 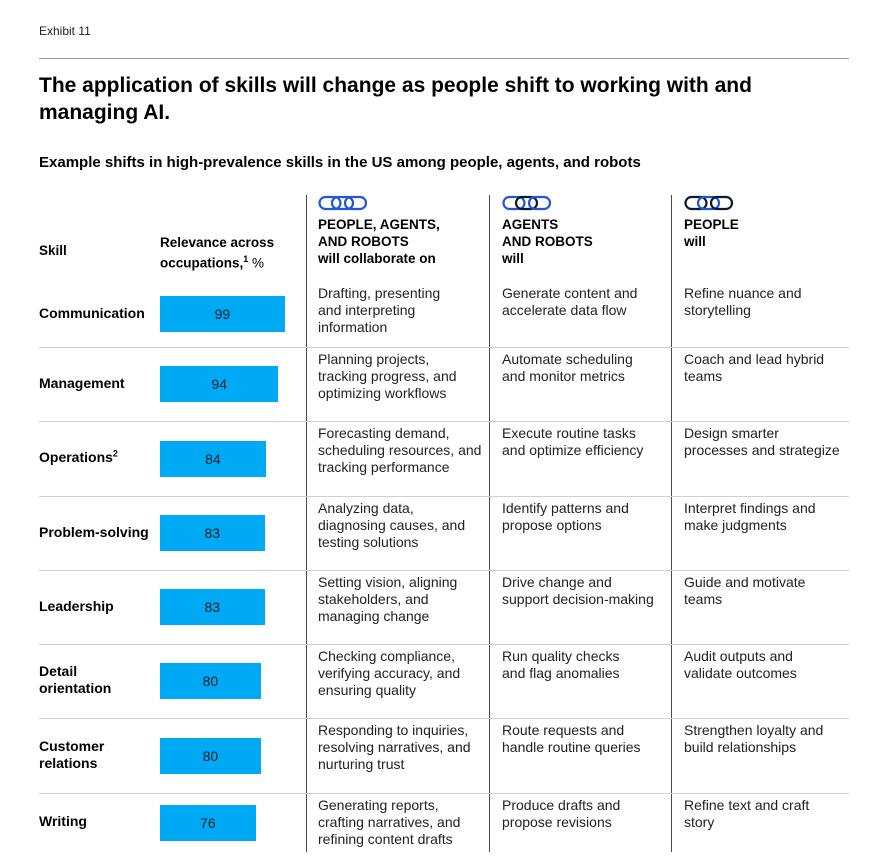 I want to click on skill-name: Operations2, so click(x=78, y=457).